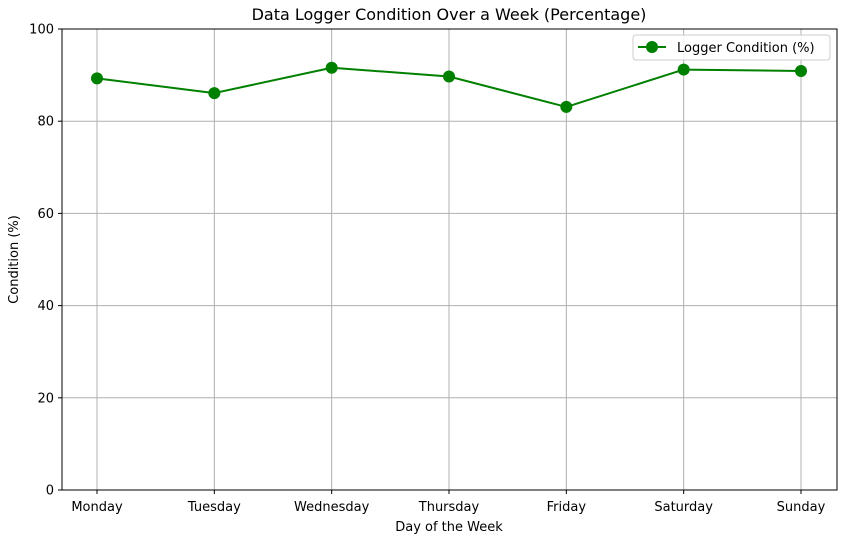 This screenshot has height=537, width=845. I want to click on legend-marker, so click(652, 47).